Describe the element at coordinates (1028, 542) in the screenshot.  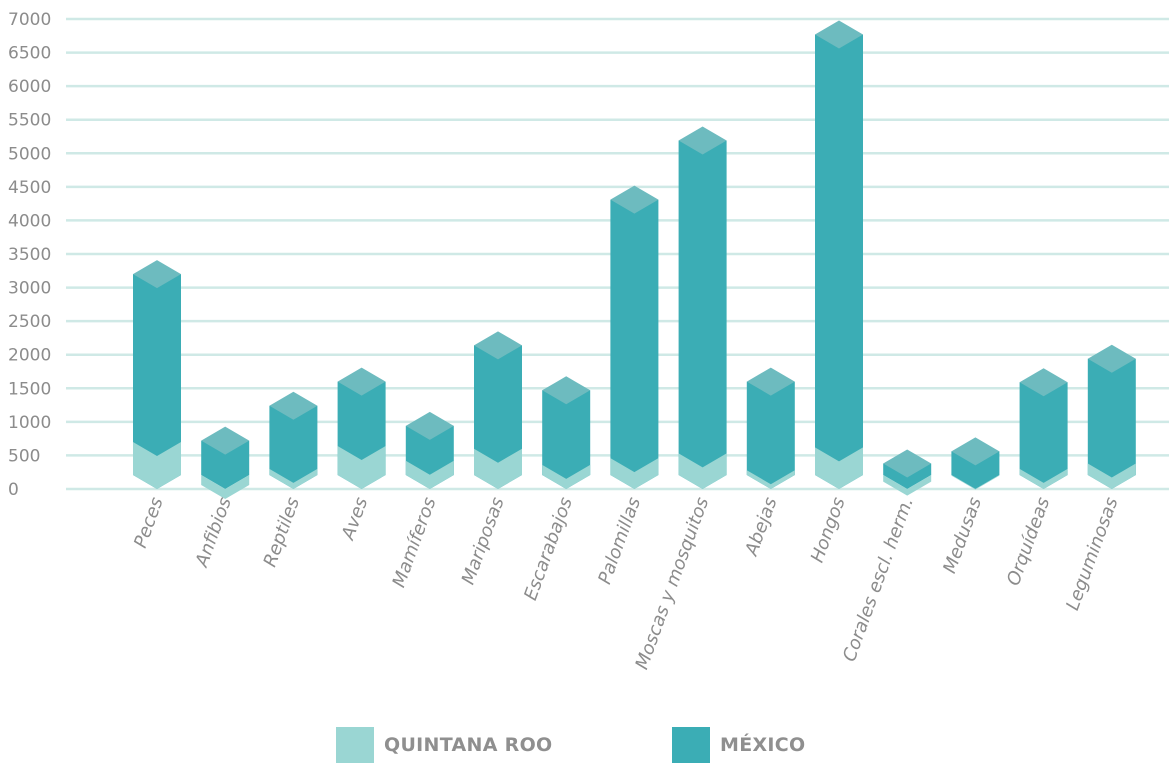
I see `x-category-label: Orquídeas` at that location.